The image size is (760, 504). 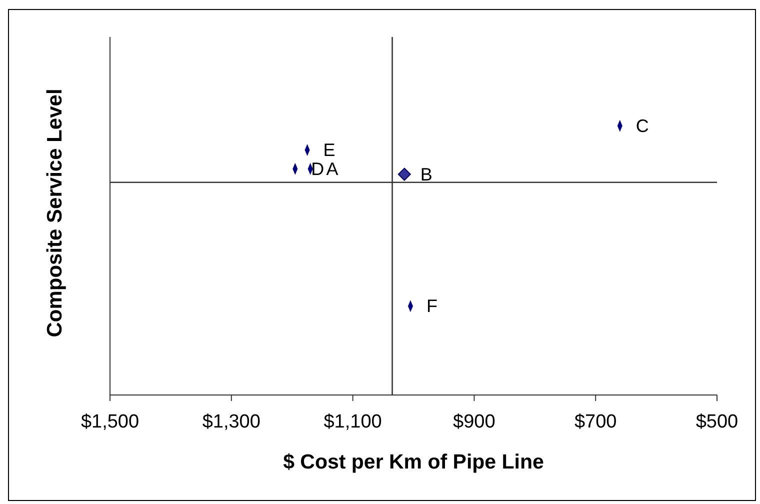 What do you see at coordinates (110, 421) in the screenshot?
I see `x-tick-label: $1,500` at bounding box center [110, 421].